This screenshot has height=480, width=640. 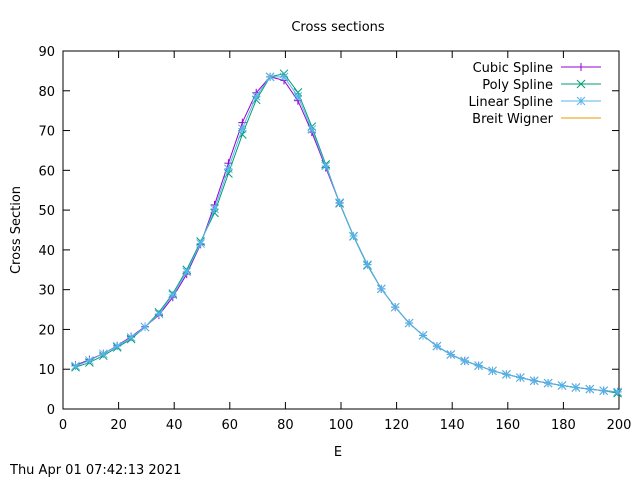 What do you see at coordinates (396, 425) in the screenshot?
I see `x-tick-label: 120` at bounding box center [396, 425].